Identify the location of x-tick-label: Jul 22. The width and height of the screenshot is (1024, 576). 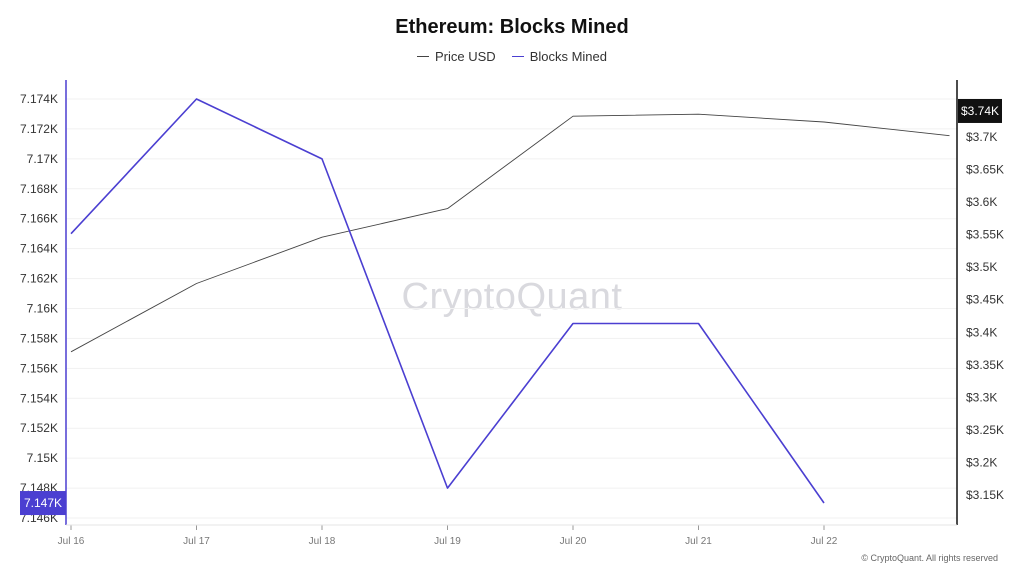
(824, 541).